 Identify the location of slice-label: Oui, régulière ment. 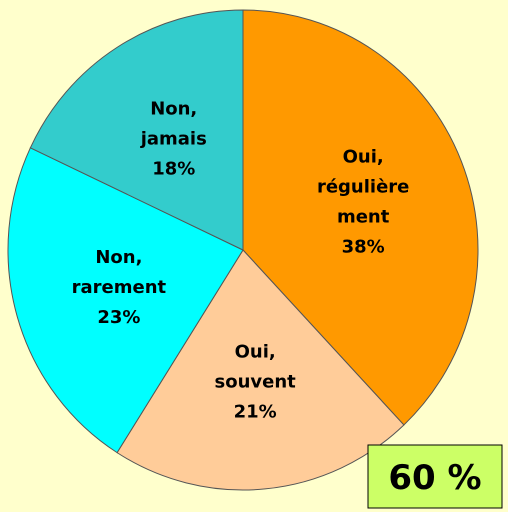
(363, 186).